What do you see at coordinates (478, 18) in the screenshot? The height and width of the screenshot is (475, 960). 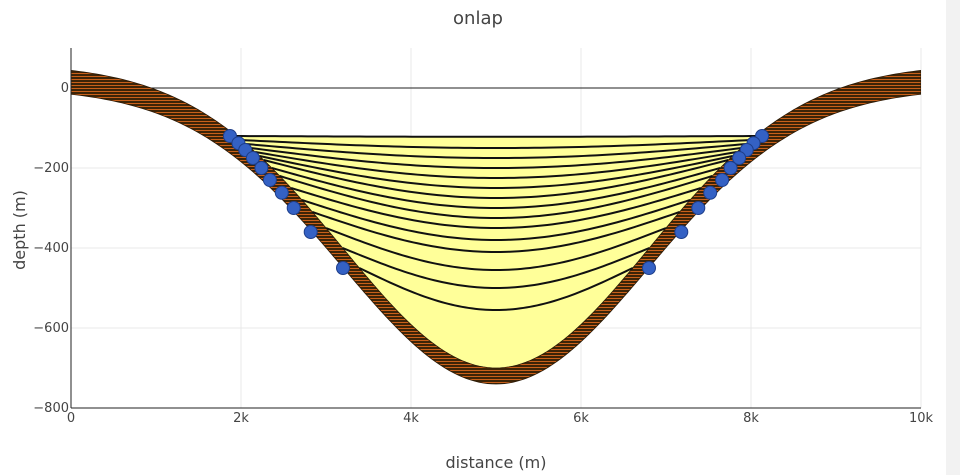 I see `chart-title: onlap` at bounding box center [478, 18].